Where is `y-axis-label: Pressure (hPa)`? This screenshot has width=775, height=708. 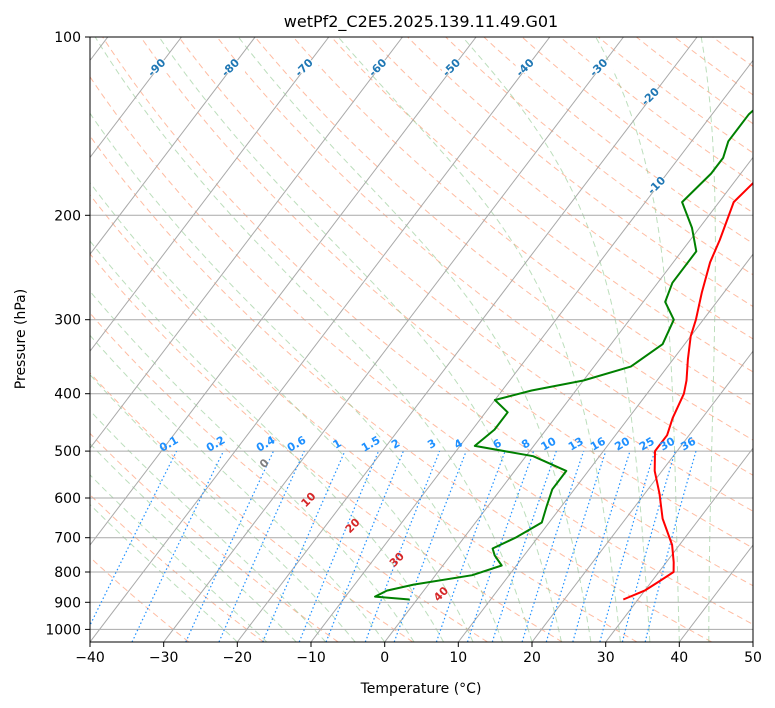 y-axis-label: Pressure (hPa) is located at coordinates (21, 339).